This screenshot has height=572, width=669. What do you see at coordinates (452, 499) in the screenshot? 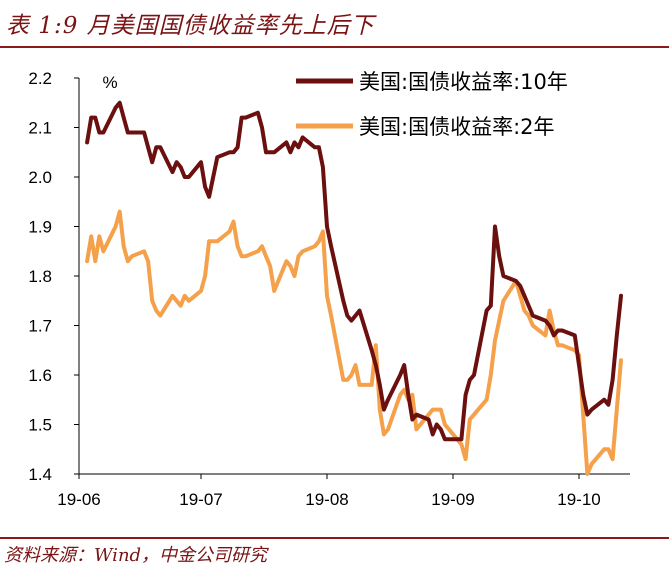
I see `x-tick-label: 19-09` at bounding box center [452, 499].